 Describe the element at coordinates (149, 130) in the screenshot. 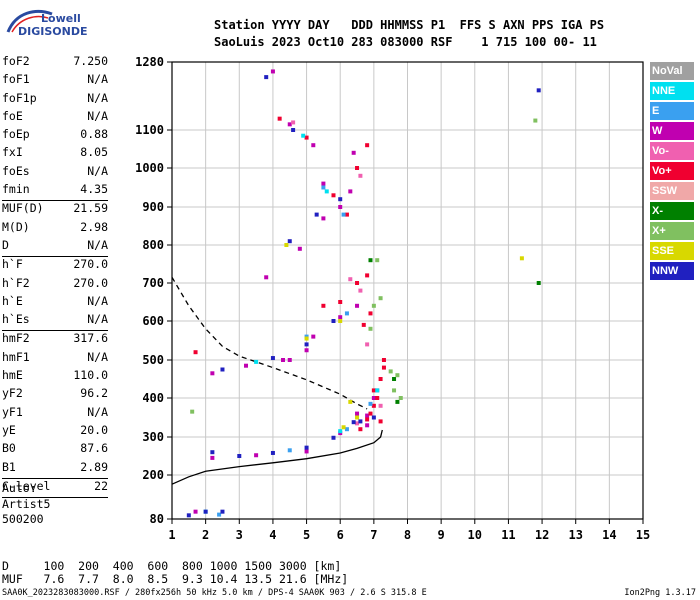

I see `y-tick-label: 1100` at that location.